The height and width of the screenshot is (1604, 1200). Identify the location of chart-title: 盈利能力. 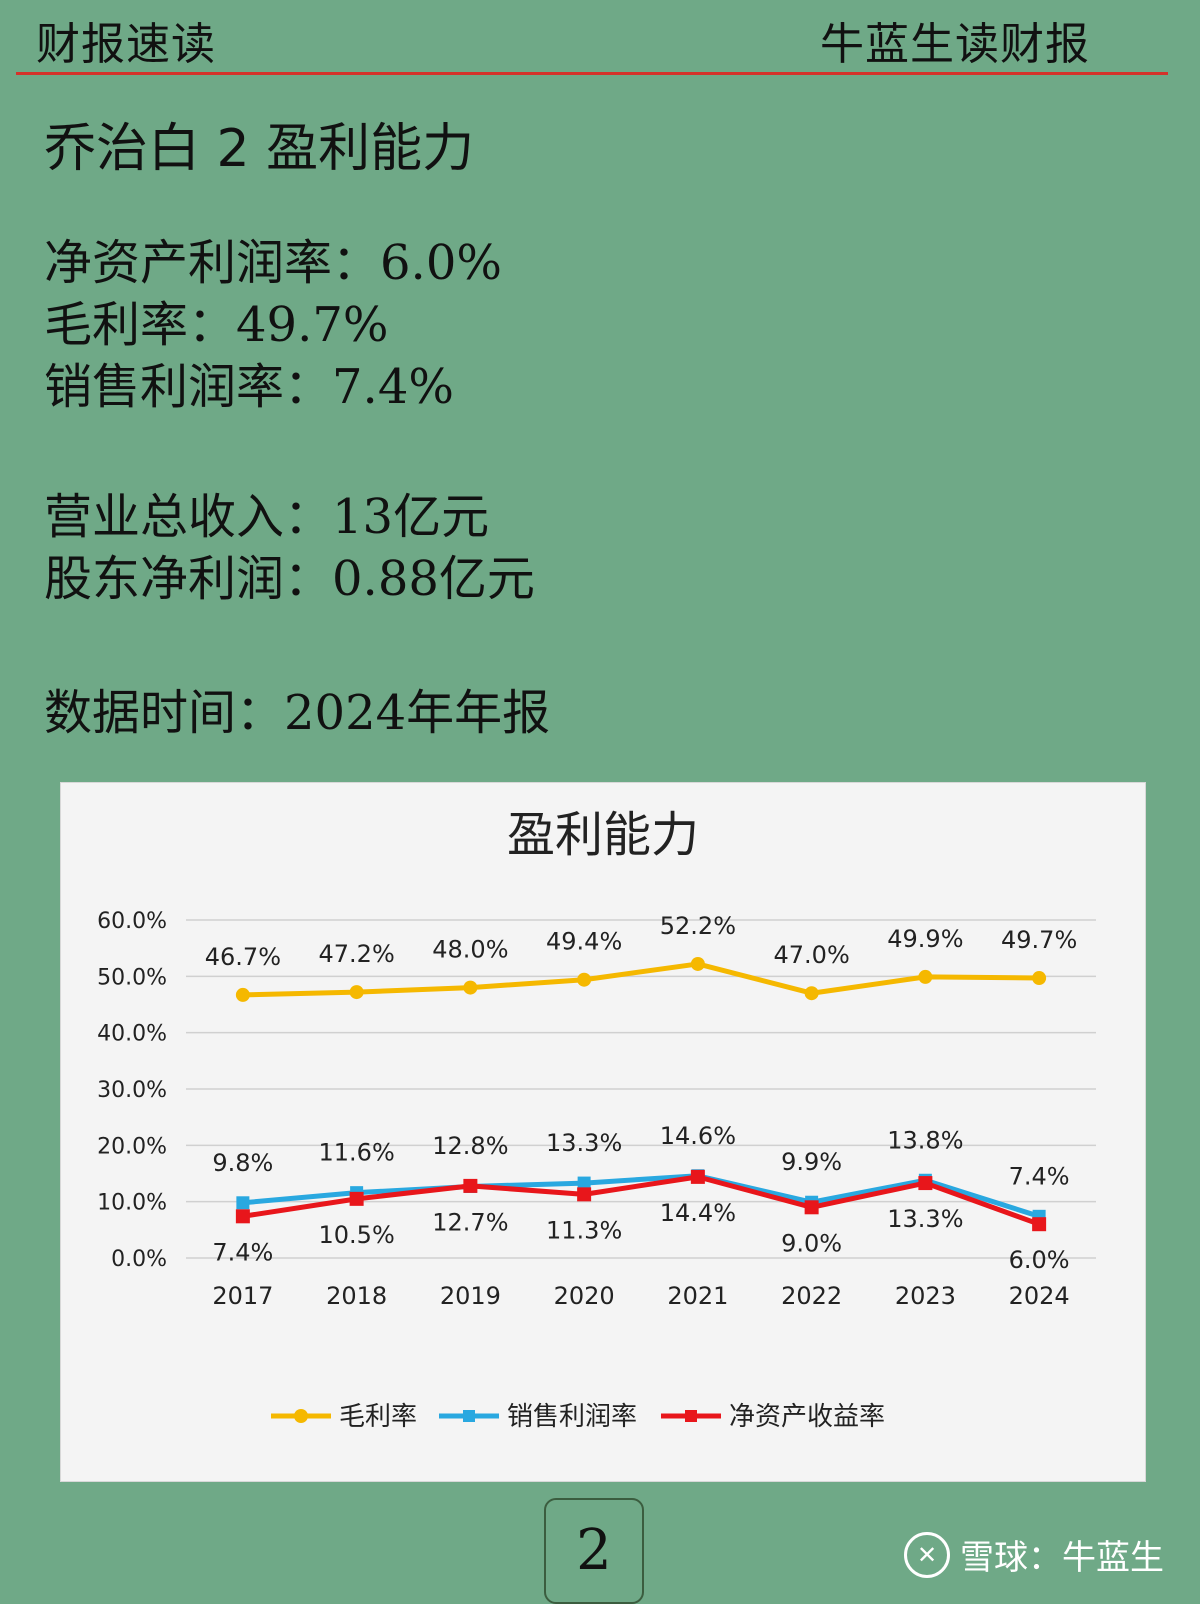
(603, 835).